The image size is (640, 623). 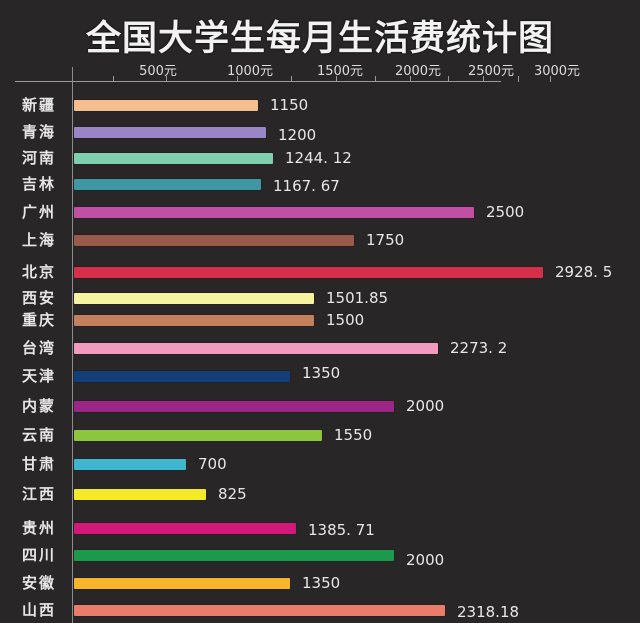 What do you see at coordinates (319, 39) in the screenshot?
I see `chart-title: 全国大学生每月生活费统计图` at bounding box center [319, 39].